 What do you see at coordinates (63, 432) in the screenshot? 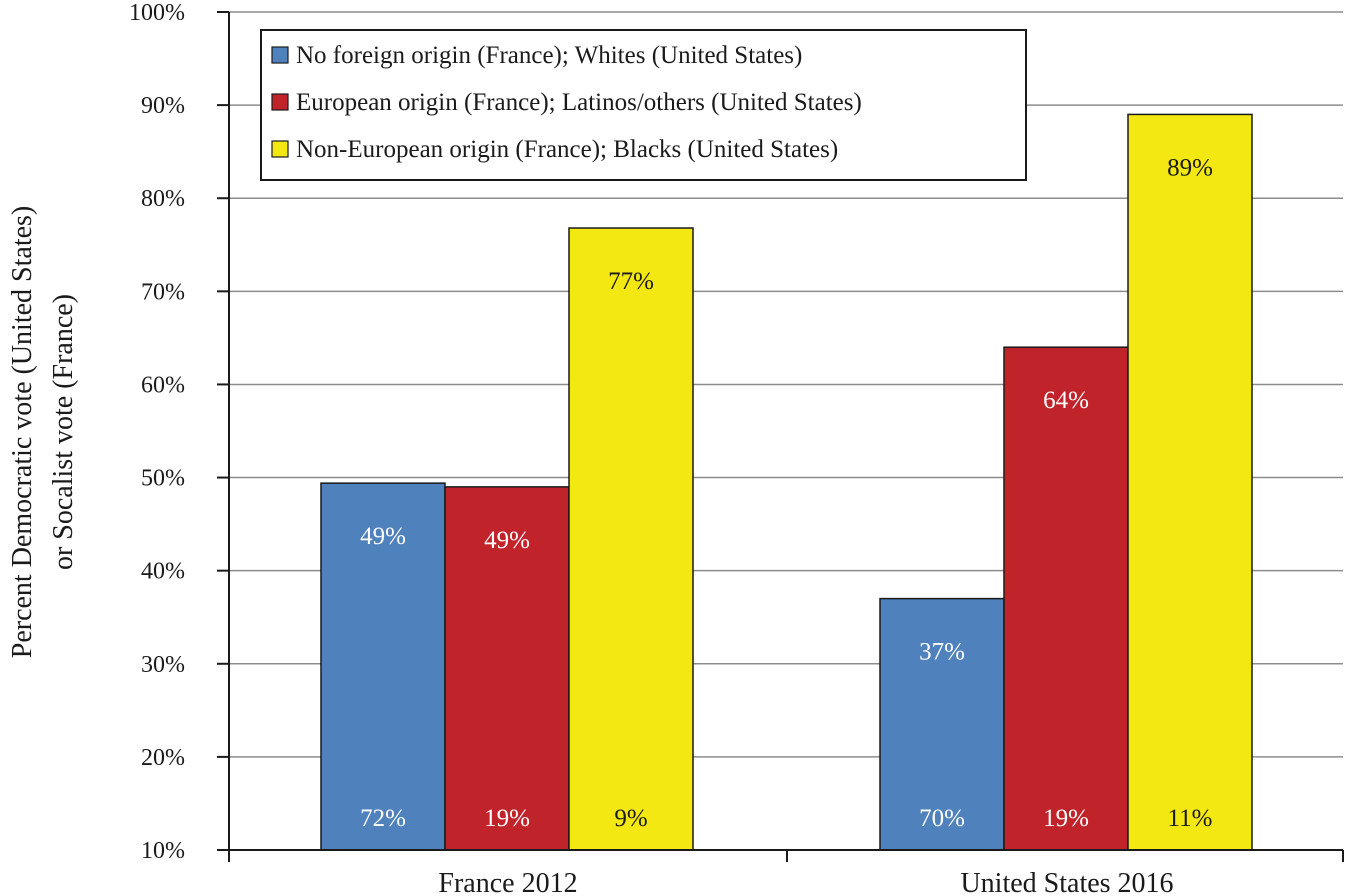
I see `y-axis-title-line2: or Socalist vote (France)` at bounding box center [63, 432].